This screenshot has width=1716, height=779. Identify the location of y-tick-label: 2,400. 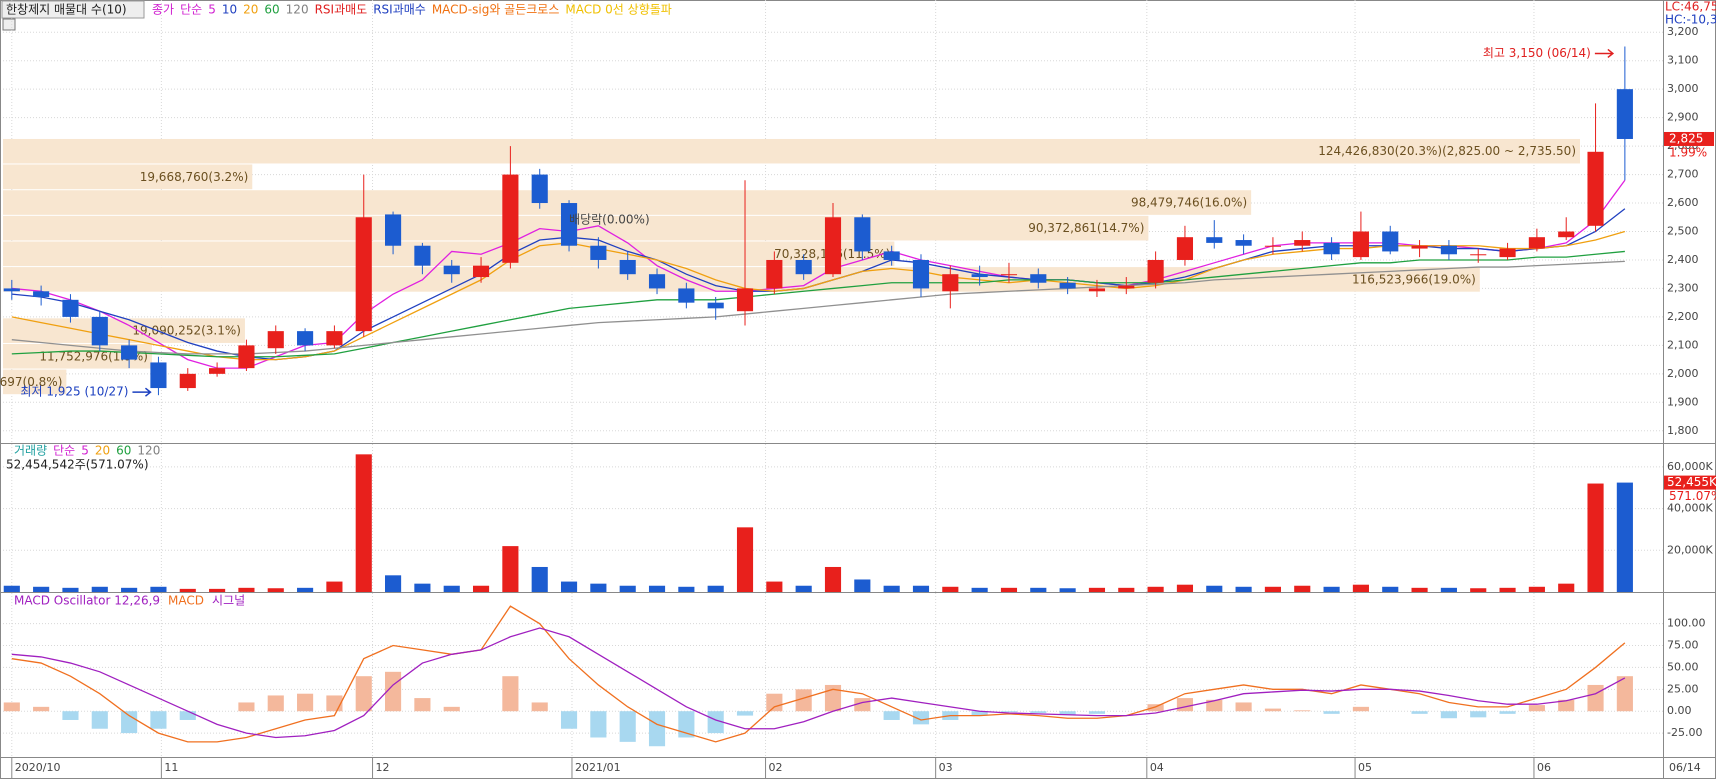
(1683, 259).